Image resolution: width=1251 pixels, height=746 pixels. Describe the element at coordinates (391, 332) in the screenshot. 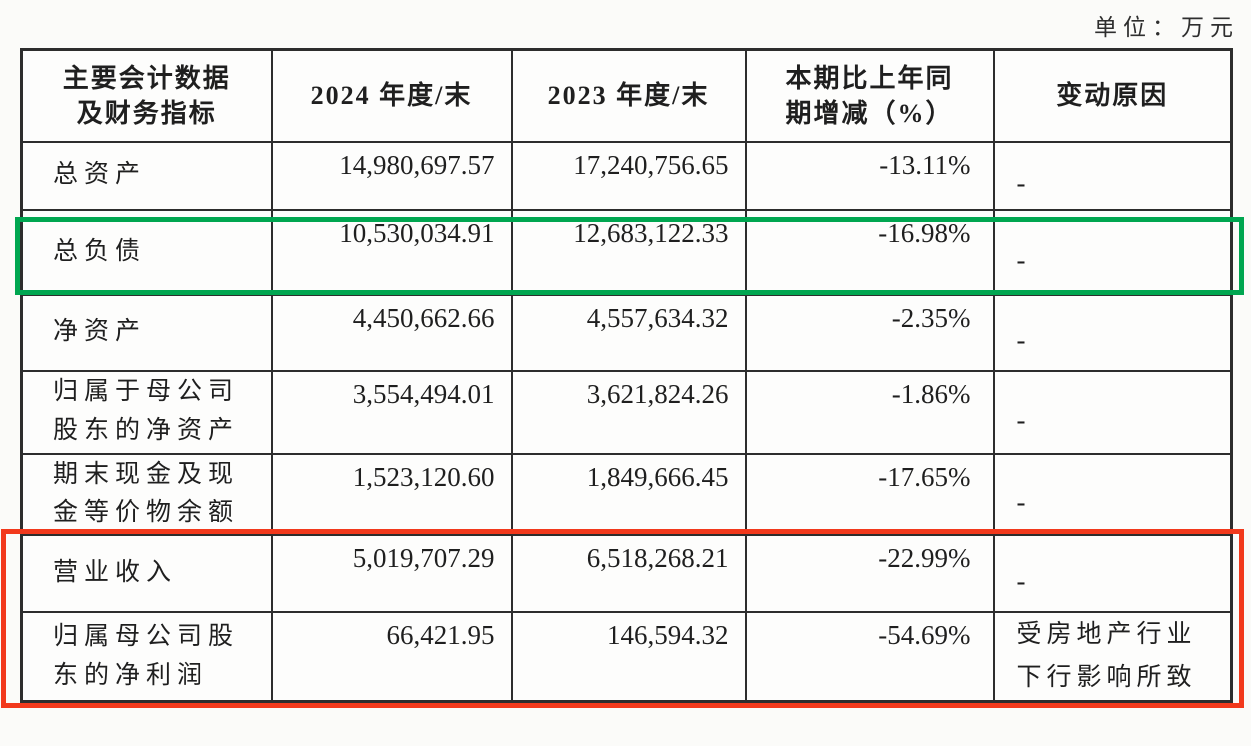

I see `value-2024: 4,450,662.66` at that location.